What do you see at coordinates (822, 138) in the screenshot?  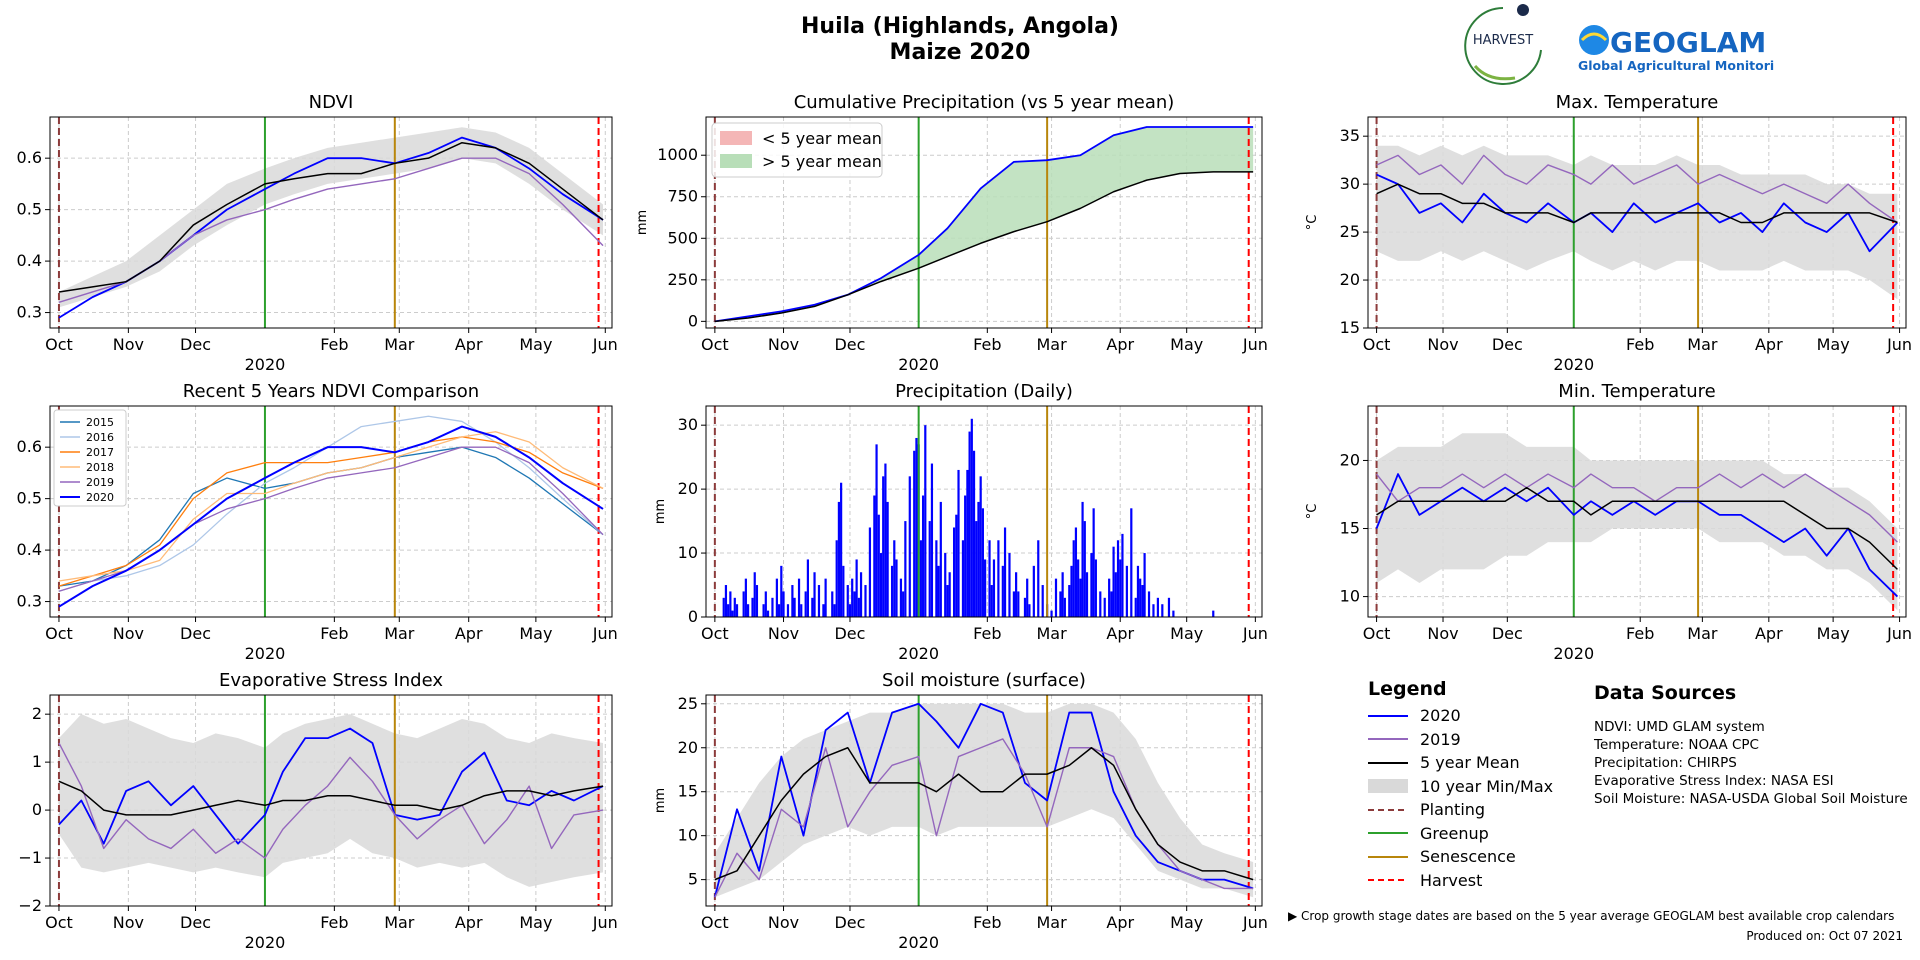 I see `legend-below-mean: < 5 year mean` at bounding box center [822, 138].